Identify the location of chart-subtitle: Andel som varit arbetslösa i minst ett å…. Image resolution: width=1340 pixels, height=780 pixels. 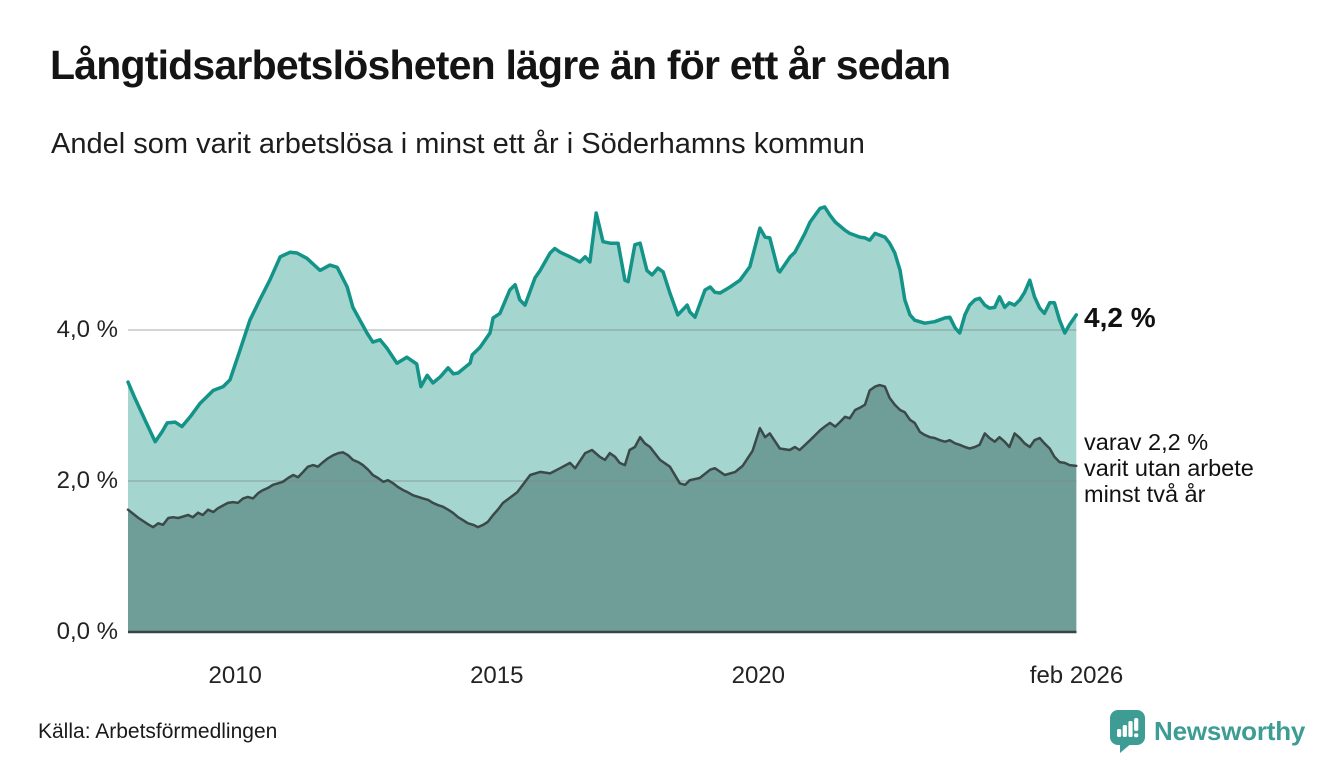
(458, 144).